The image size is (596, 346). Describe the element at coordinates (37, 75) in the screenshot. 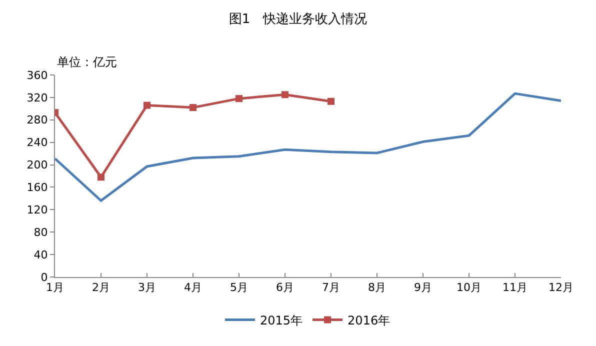

I see `y-tick-label: 360` at that location.